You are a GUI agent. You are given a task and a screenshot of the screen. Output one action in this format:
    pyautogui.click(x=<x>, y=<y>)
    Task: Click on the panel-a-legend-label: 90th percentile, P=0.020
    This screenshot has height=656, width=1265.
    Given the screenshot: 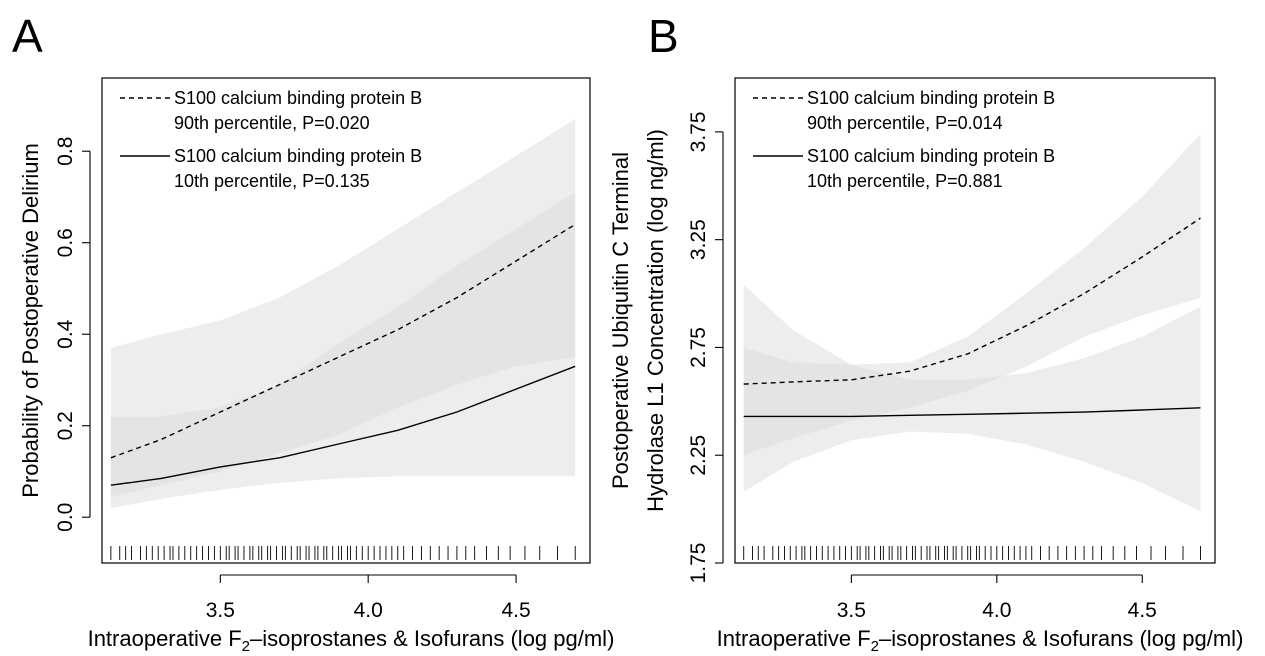 What is the action you would take?
    pyautogui.click(x=272, y=123)
    